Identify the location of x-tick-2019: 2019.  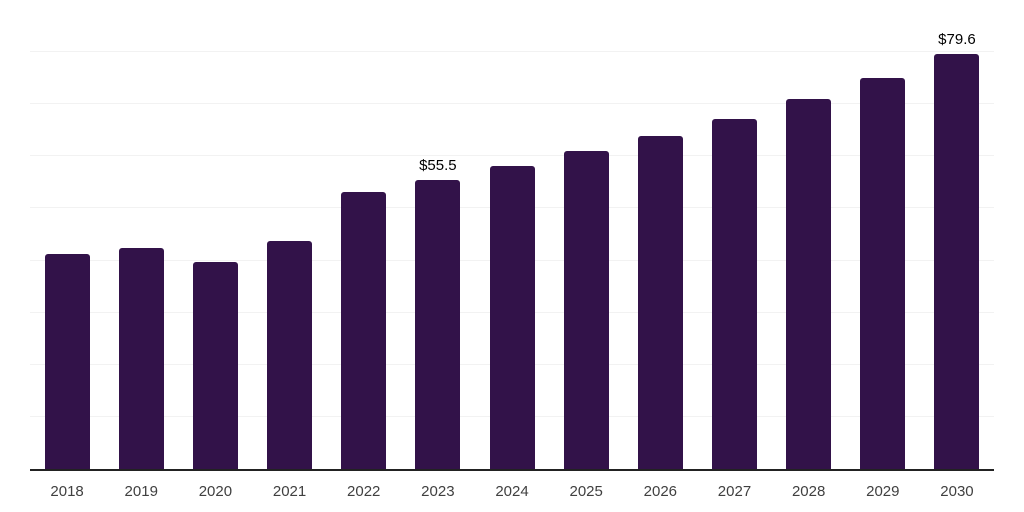
(141, 491).